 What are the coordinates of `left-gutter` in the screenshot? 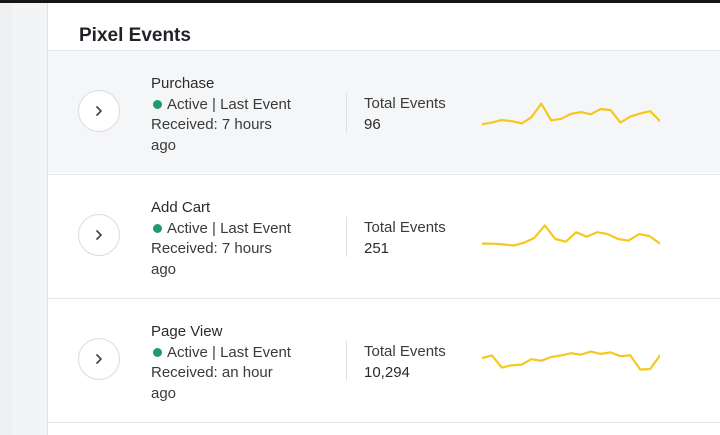 It's located at (6, 219).